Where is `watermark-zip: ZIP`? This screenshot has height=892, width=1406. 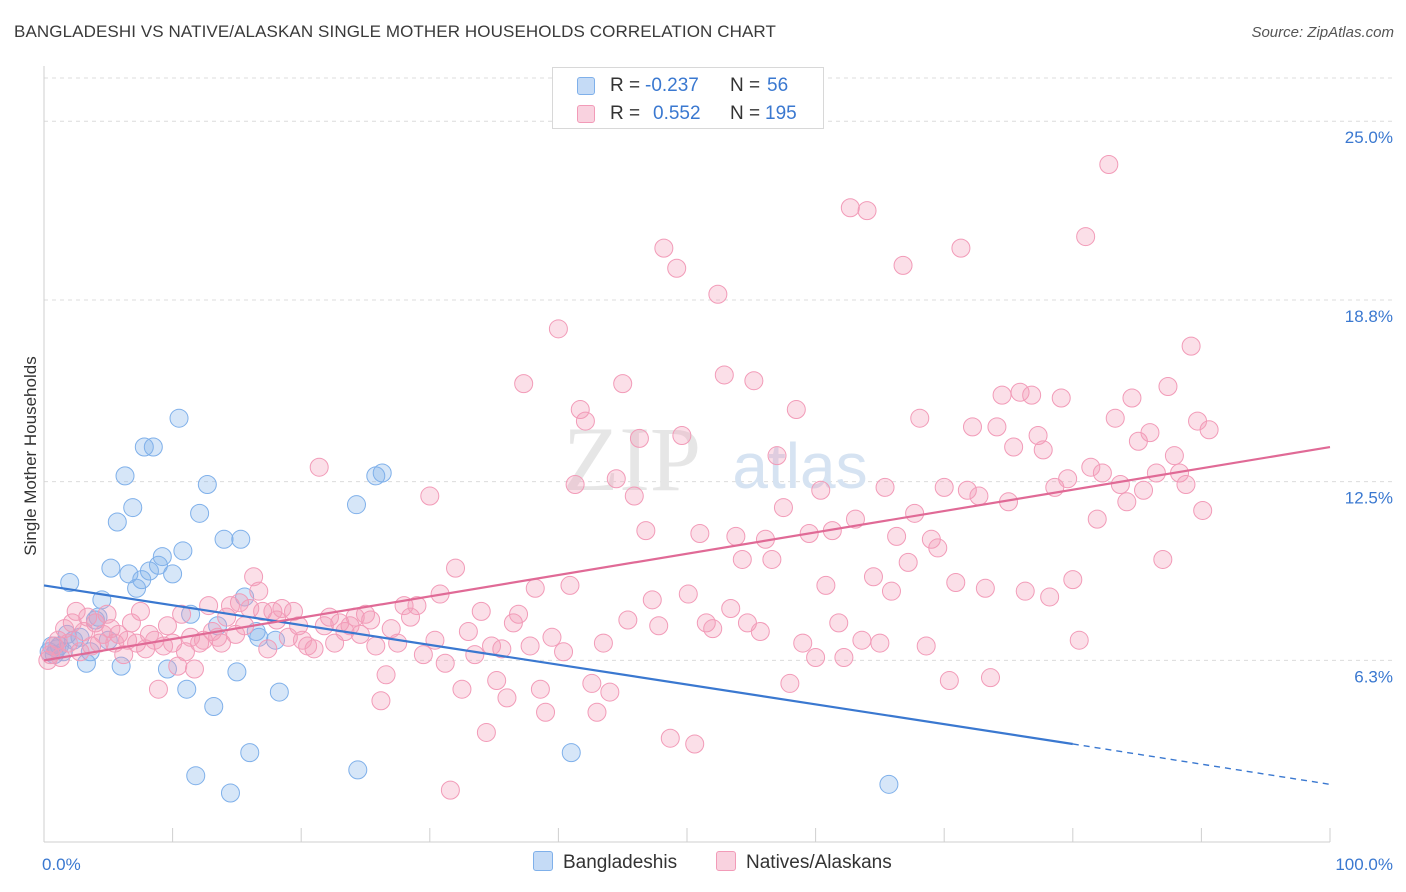
watermark-zip: ZIP is located at coordinates (632, 459).